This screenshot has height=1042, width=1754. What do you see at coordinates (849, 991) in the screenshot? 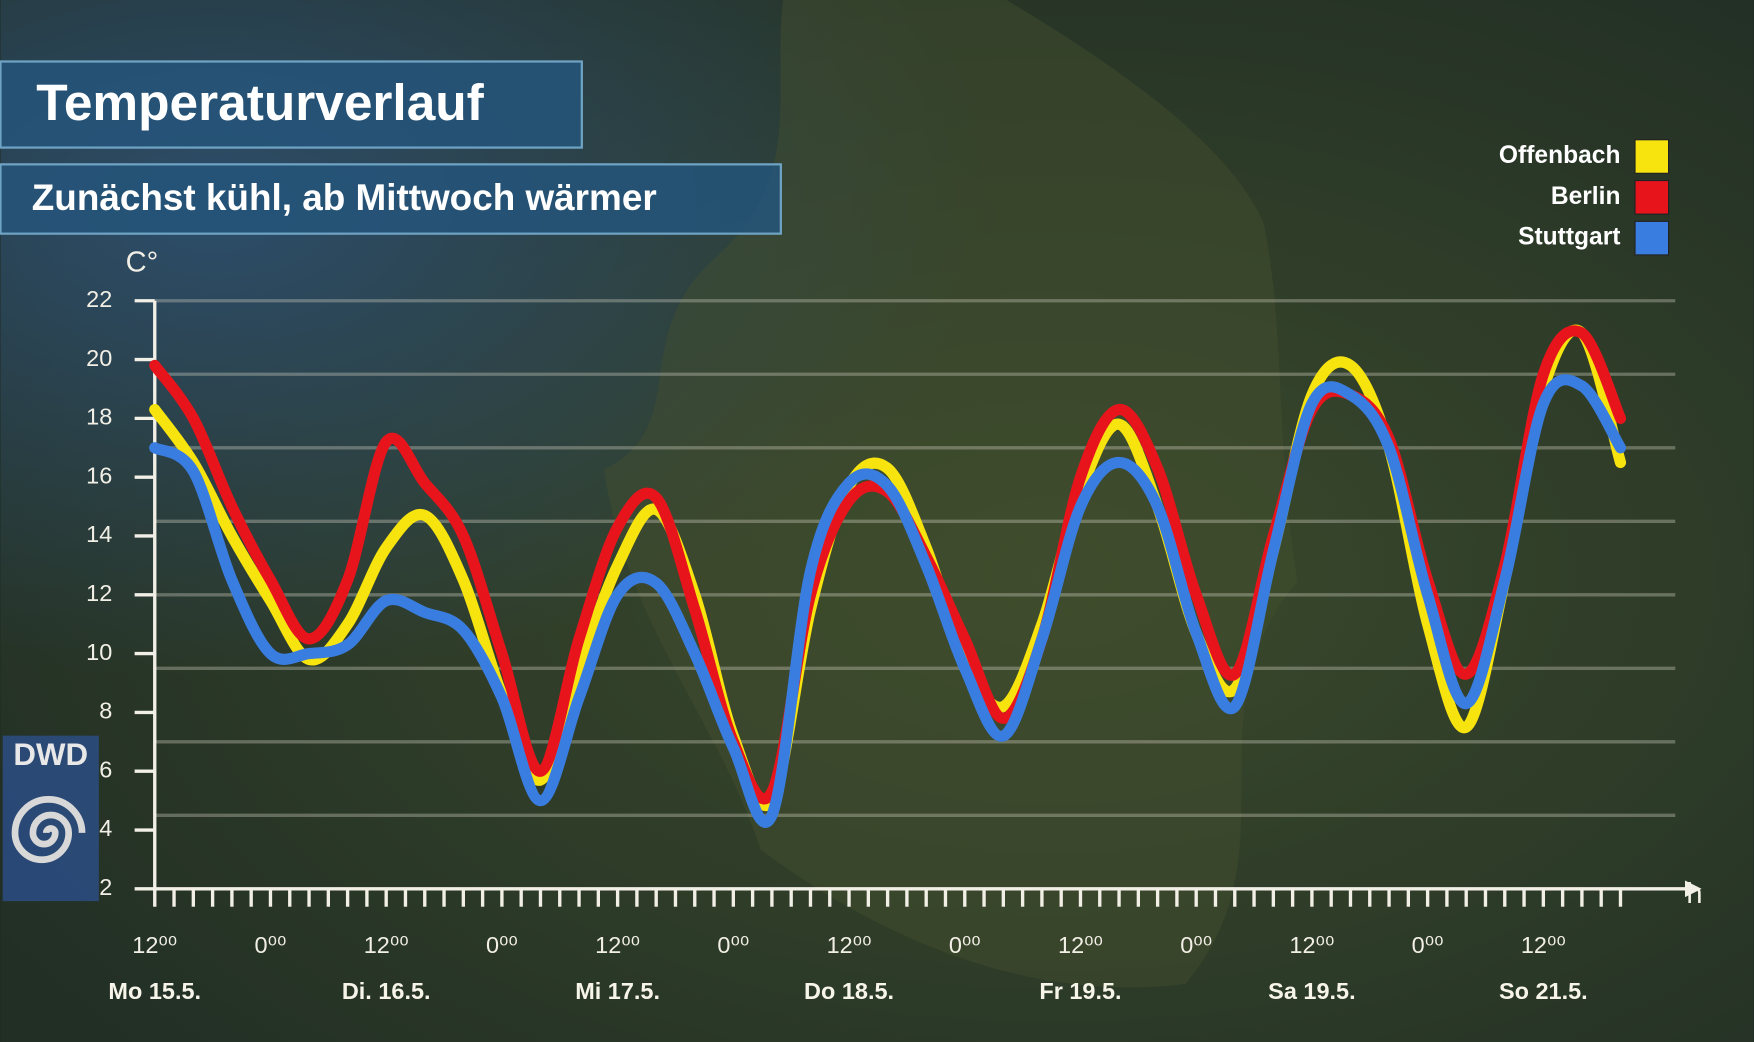
I see `day-label: Do 18.5.` at bounding box center [849, 991].